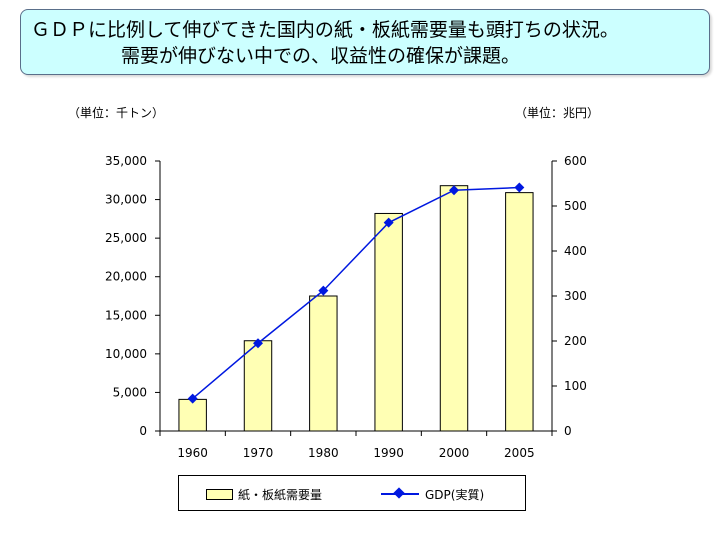 The width and height of the screenshot is (720, 540). Describe the element at coordinates (126, 161) in the screenshot. I see `left-tick-label: 35,000` at that location.